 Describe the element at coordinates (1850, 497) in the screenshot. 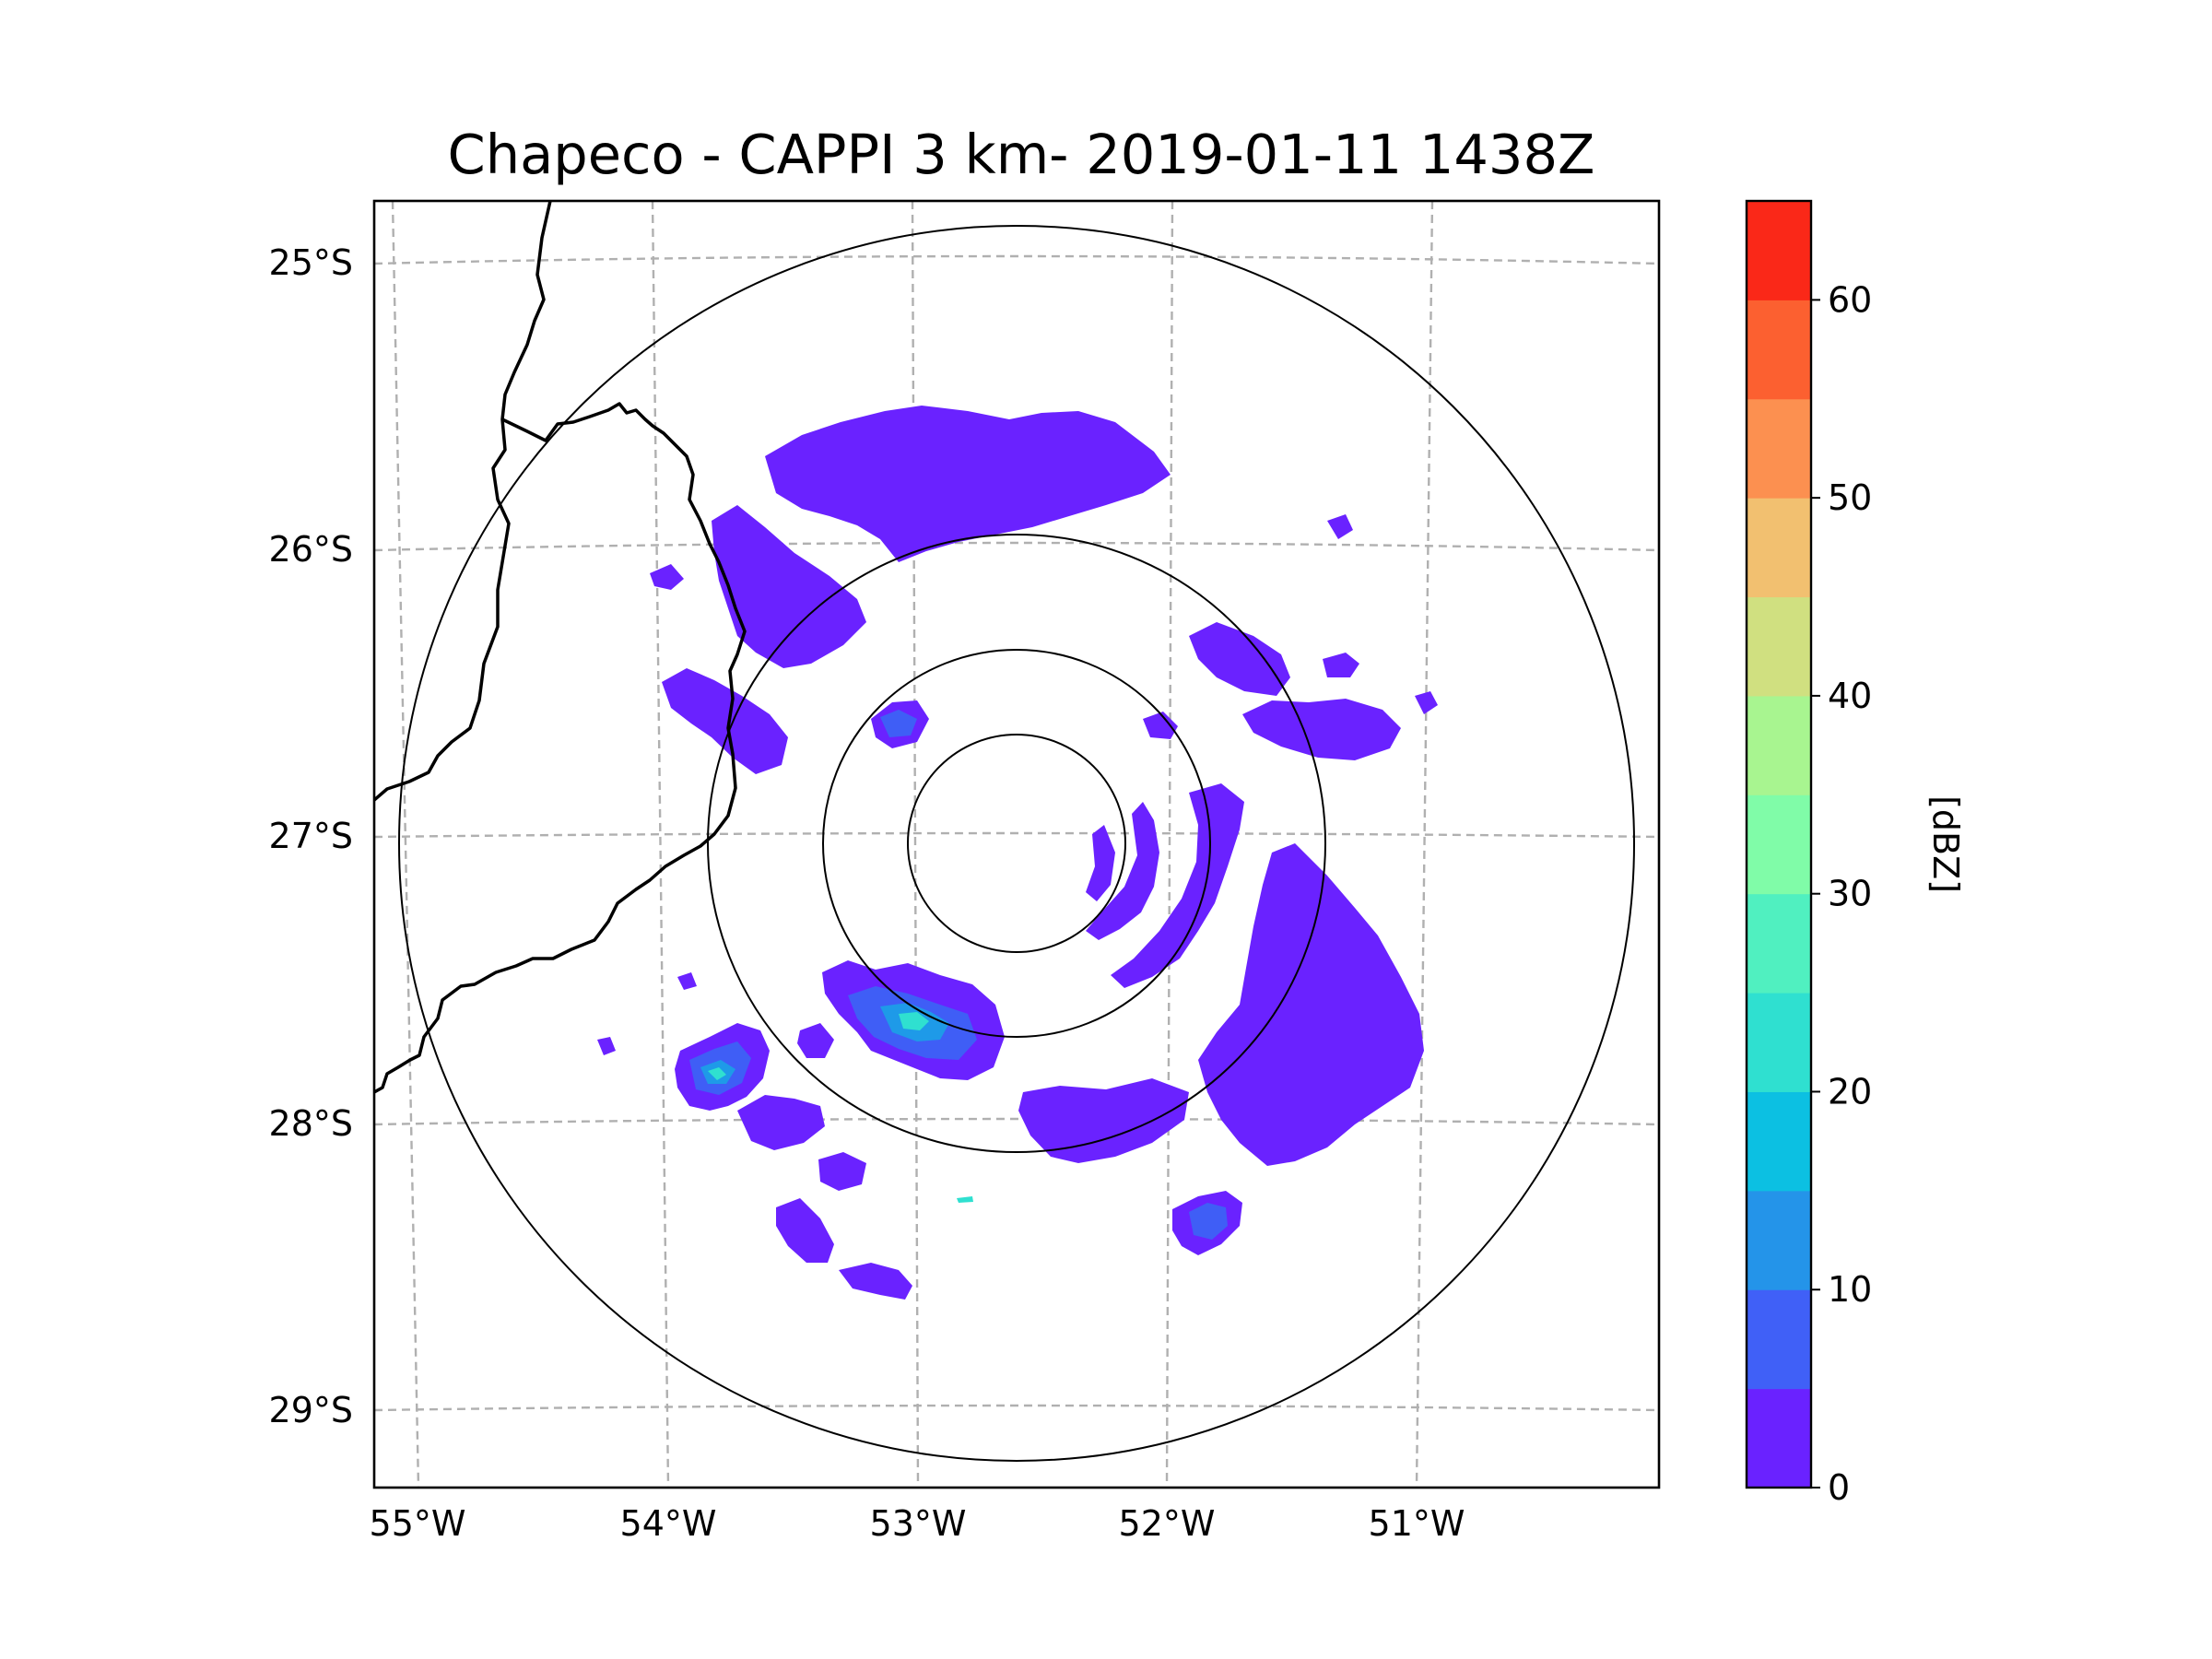

I see `colorbar-tick-label: 50` at that location.